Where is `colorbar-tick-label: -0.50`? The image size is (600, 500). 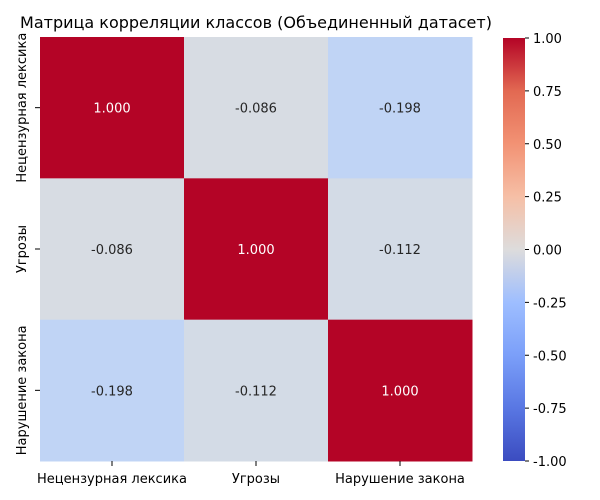 colorbar-tick-label: -0.50 is located at coordinates (550, 356).